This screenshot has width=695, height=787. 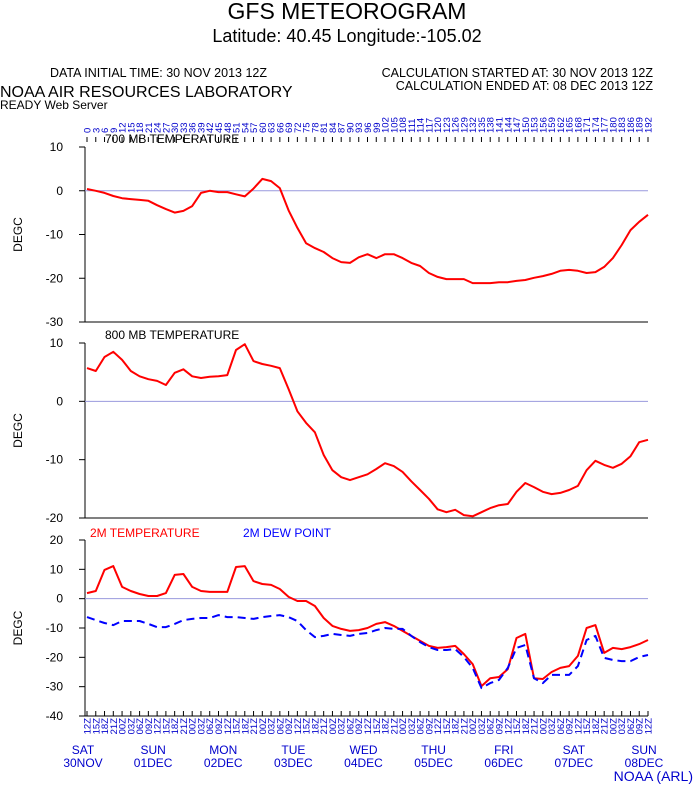 What do you see at coordinates (193, 127) in the screenshot?
I see `hour-label: 36` at bounding box center [193, 127].